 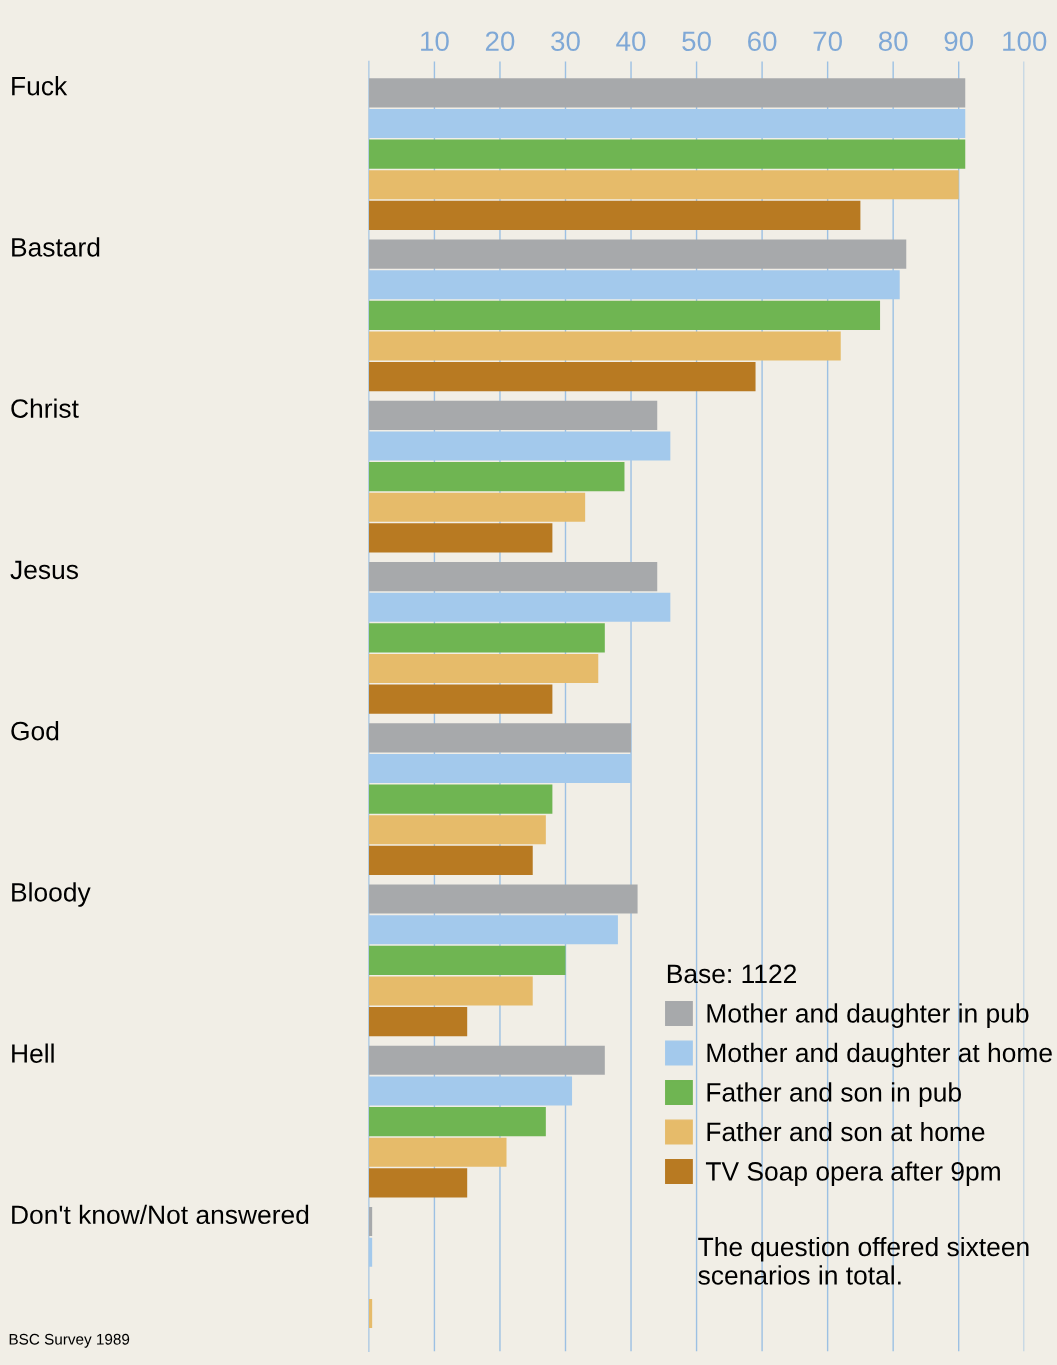 I want to click on x-tick-label: 70, so click(x=827, y=41).